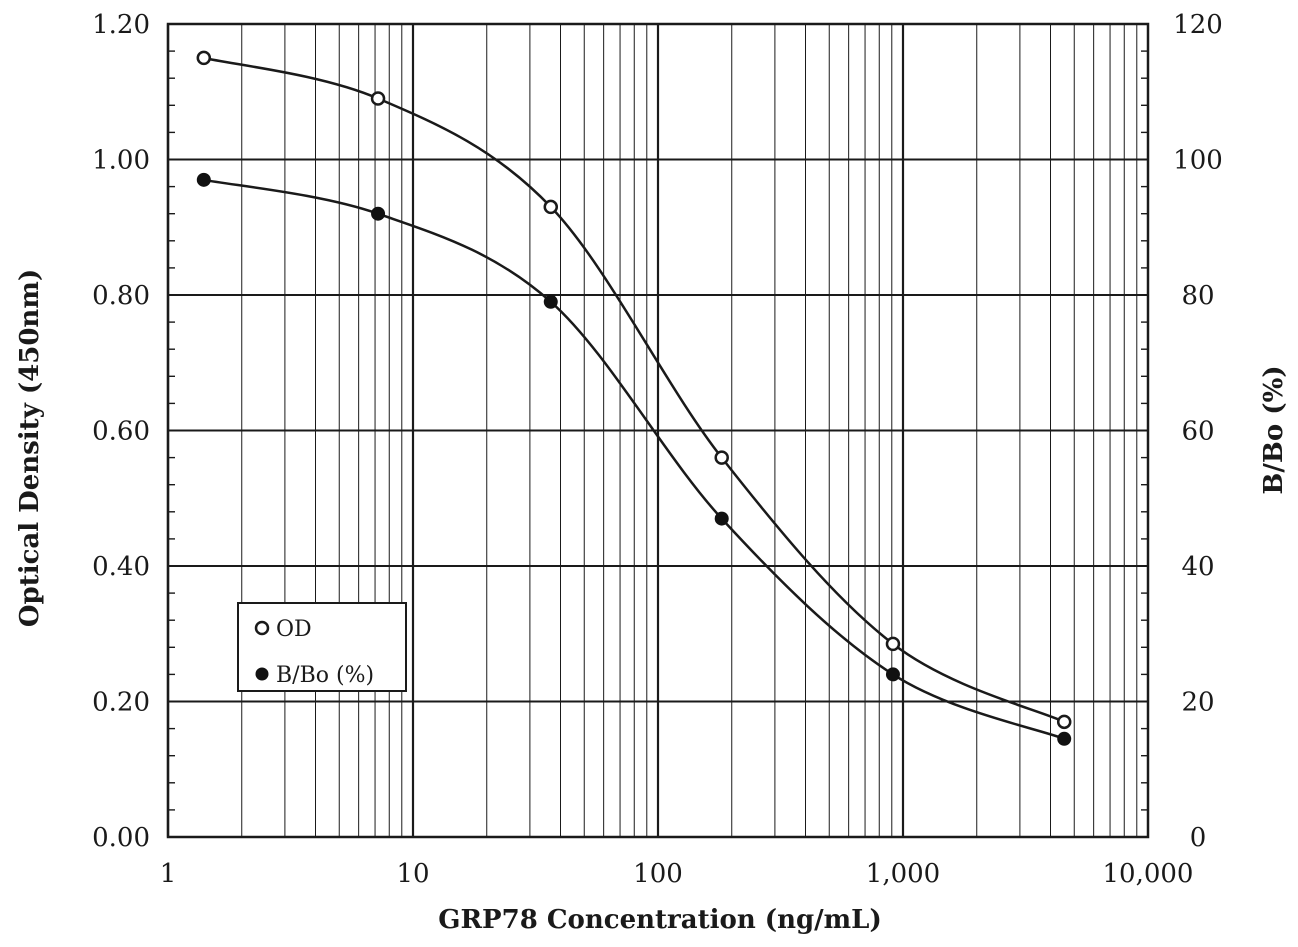  What do you see at coordinates (121, 838) in the screenshot?
I see `y-tick-label: 0.00` at bounding box center [121, 838].